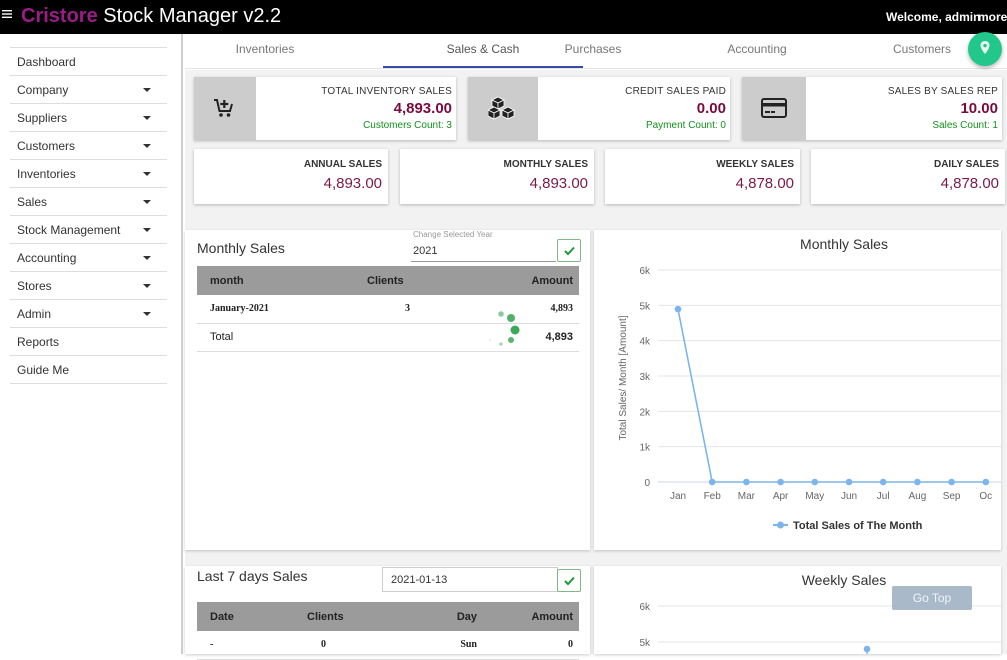  What do you see at coordinates (932, 598) in the screenshot?
I see `go-top-button: Go Top` at bounding box center [932, 598].